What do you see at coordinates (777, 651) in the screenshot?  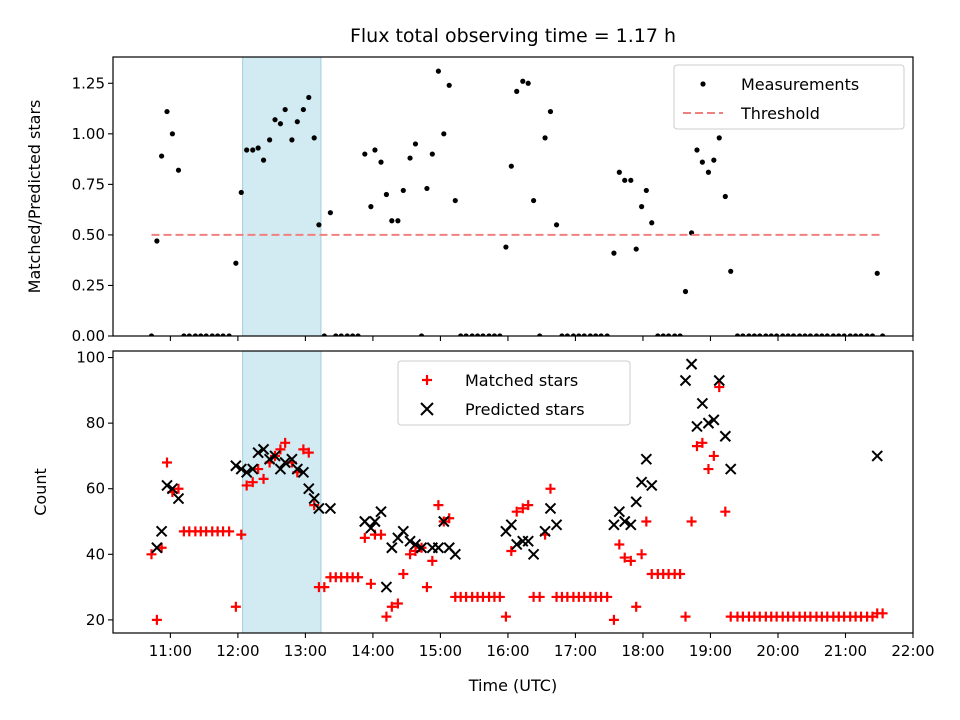 I see `x-tick-label: 20:00` at bounding box center [777, 651].